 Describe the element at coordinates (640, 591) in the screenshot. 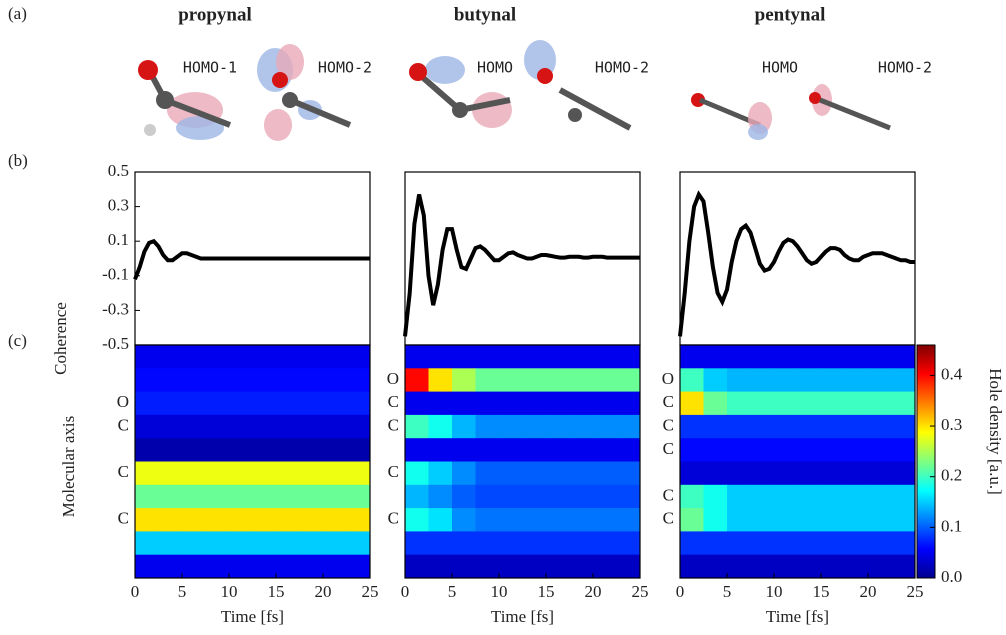

I see `x-tick-label: 25` at that location.